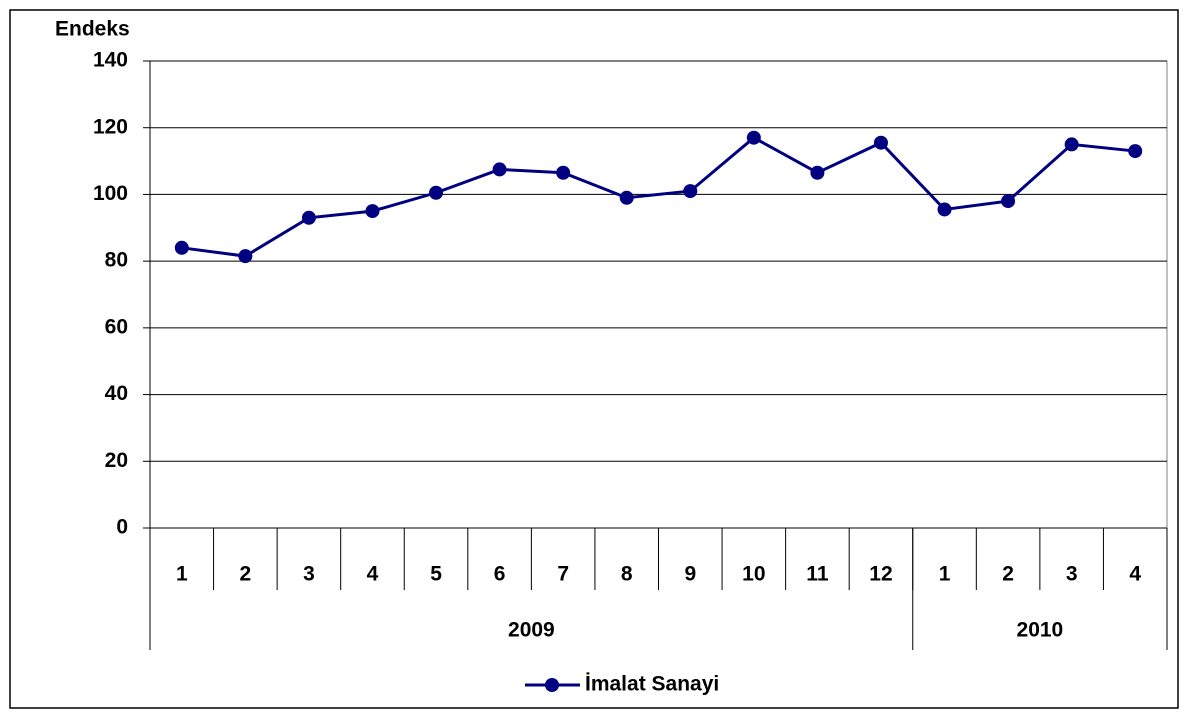 The image size is (1188, 723). What do you see at coordinates (817, 574) in the screenshot?
I see `x-tick-label: 11` at bounding box center [817, 574].